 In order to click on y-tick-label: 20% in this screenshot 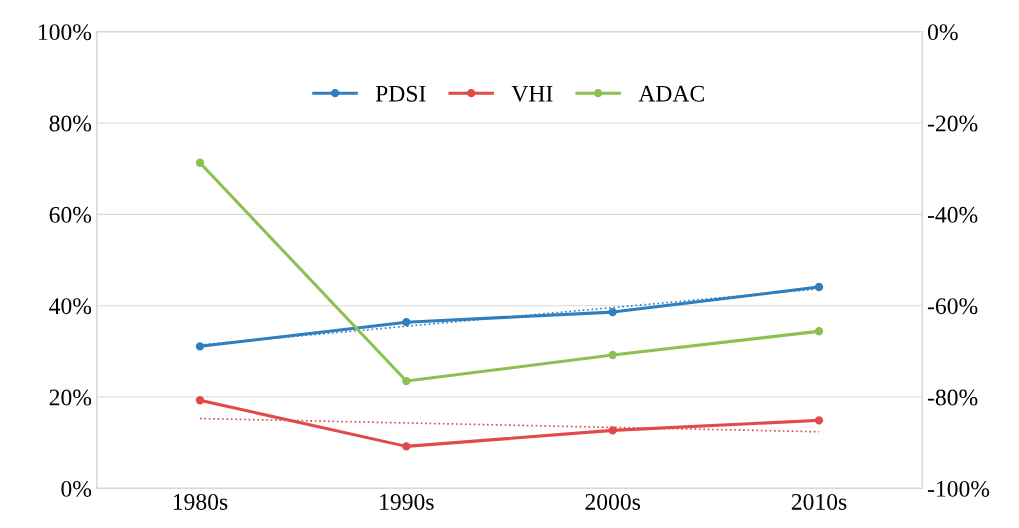, I will do `click(70, 397)`.